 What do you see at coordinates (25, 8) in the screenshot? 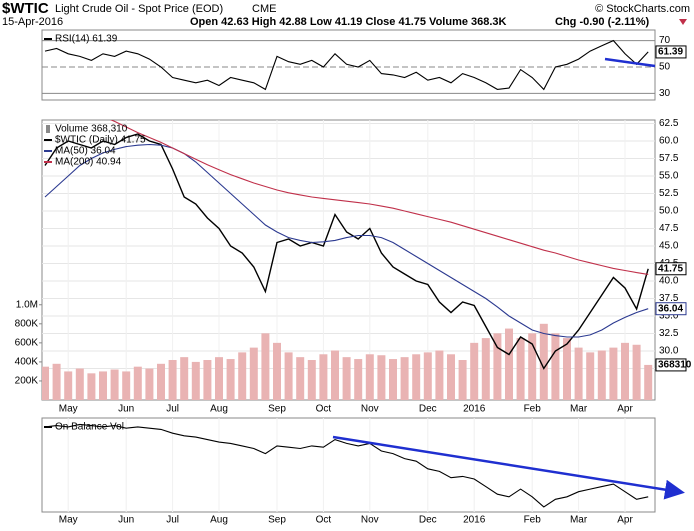
I see `symbol: $WTIC` at bounding box center [25, 8].